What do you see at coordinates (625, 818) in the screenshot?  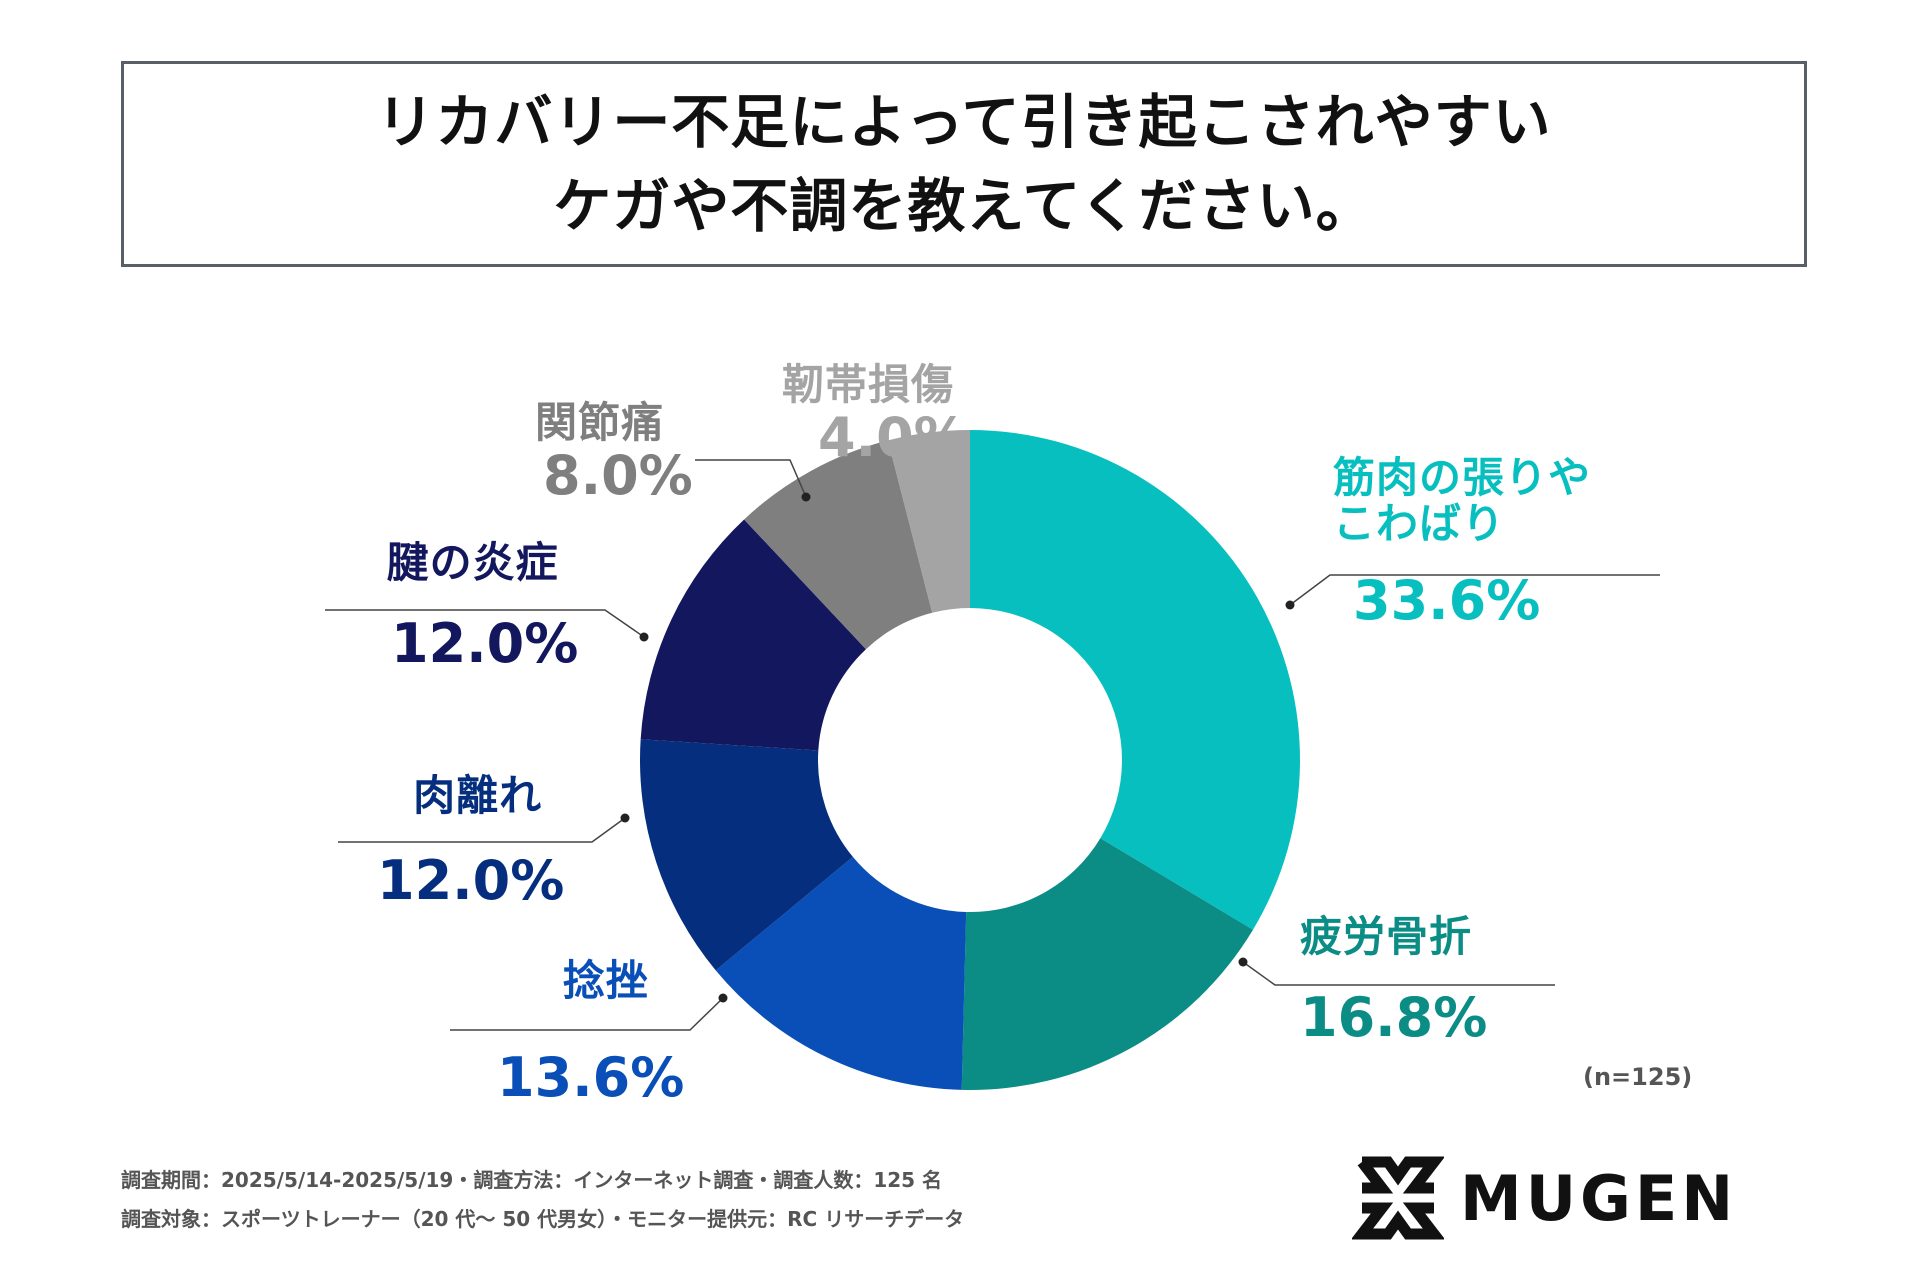 I see `leader-dot-muscle-strain` at bounding box center [625, 818].